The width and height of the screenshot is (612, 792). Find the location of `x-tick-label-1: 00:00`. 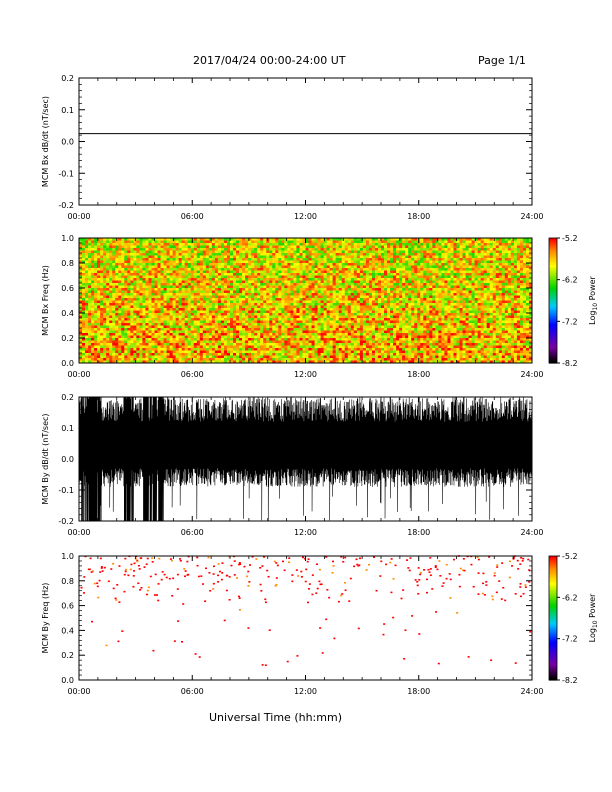

x-tick-label-1: 00:00 is located at coordinates (78, 216).